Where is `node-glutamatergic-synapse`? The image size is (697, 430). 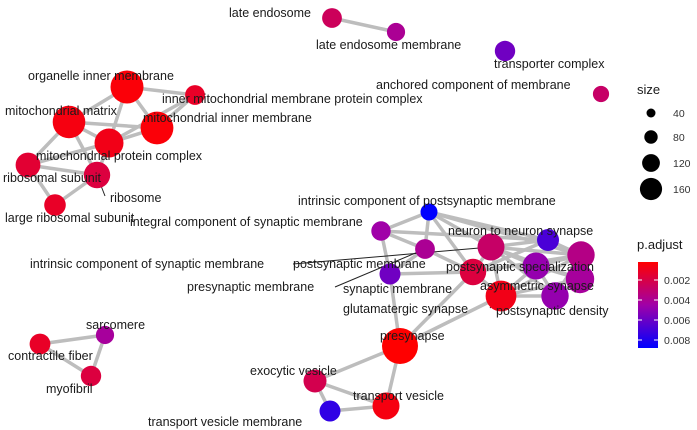 node-glutamatergic-synapse is located at coordinates (501, 296).